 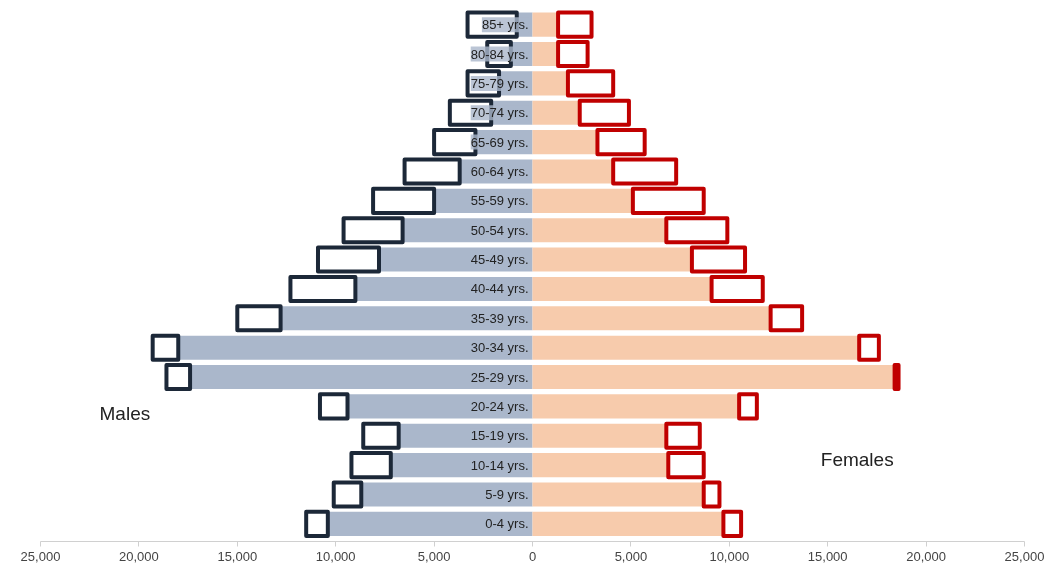 What do you see at coordinates (499, 406) in the screenshot?
I see `y-tick-label: 20-24 yrs.` at bounding box center [499, 406].